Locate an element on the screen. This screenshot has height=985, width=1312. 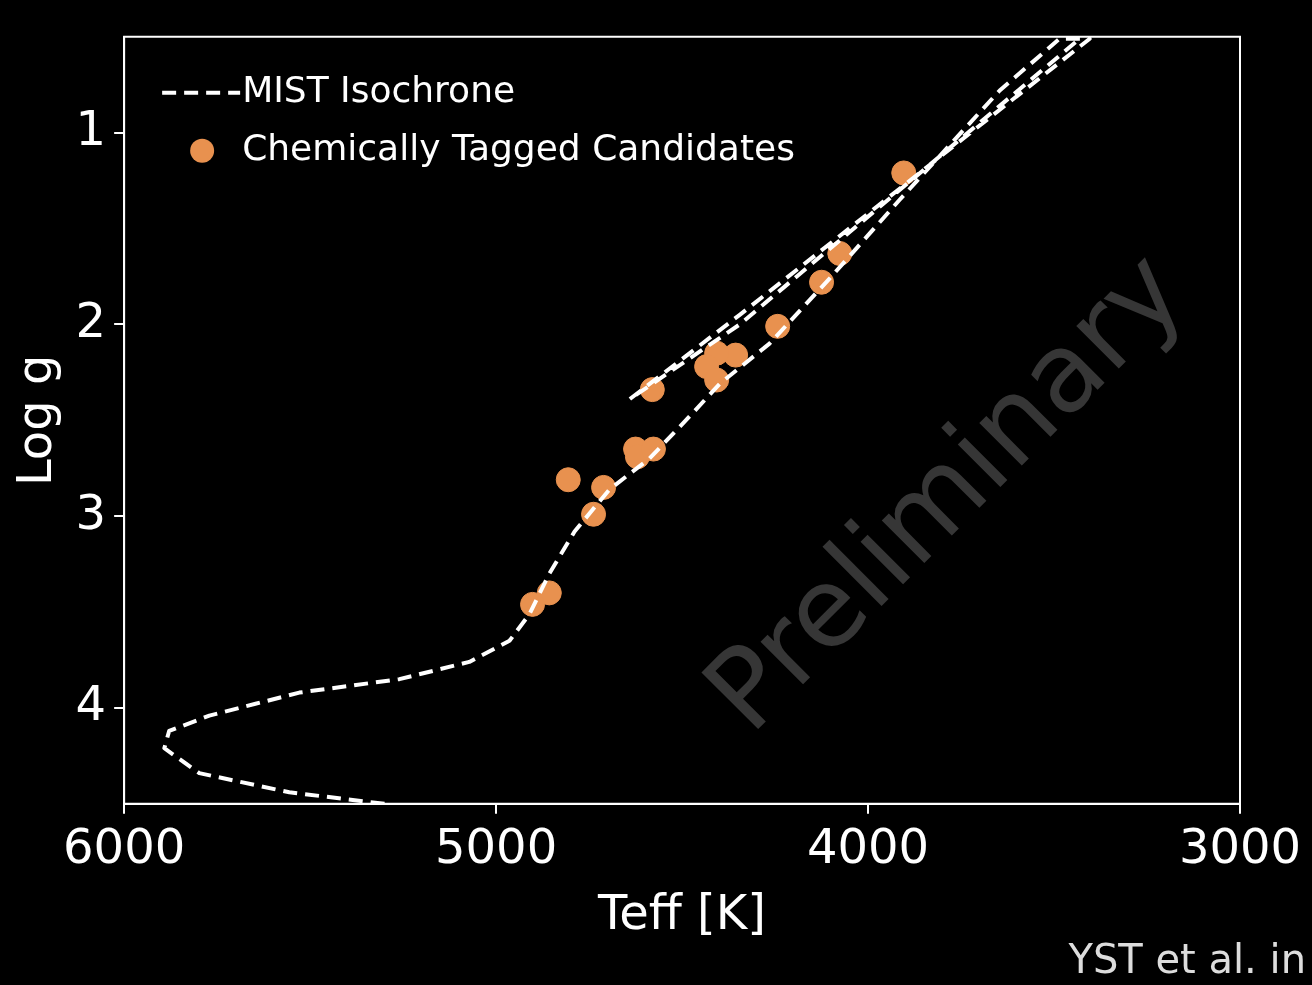
text: YST et al. in is located at coordinates (1186, 959).